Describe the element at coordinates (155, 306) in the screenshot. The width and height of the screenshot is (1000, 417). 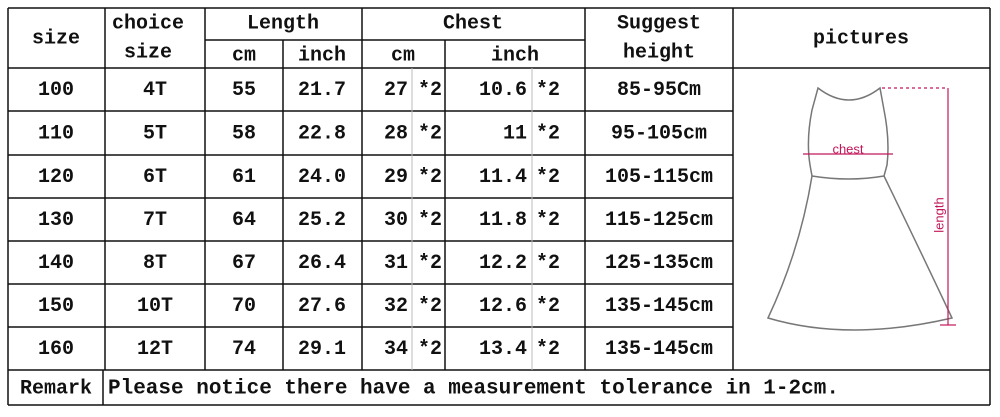
I see `table-cell: 10T` at that location.